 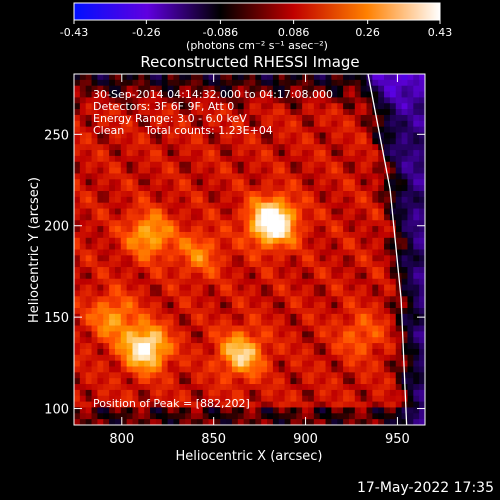 I want to click on annotation-energy-range: Energy Range: 3.0 - 6.0 keV, so click(x=170, y=118).